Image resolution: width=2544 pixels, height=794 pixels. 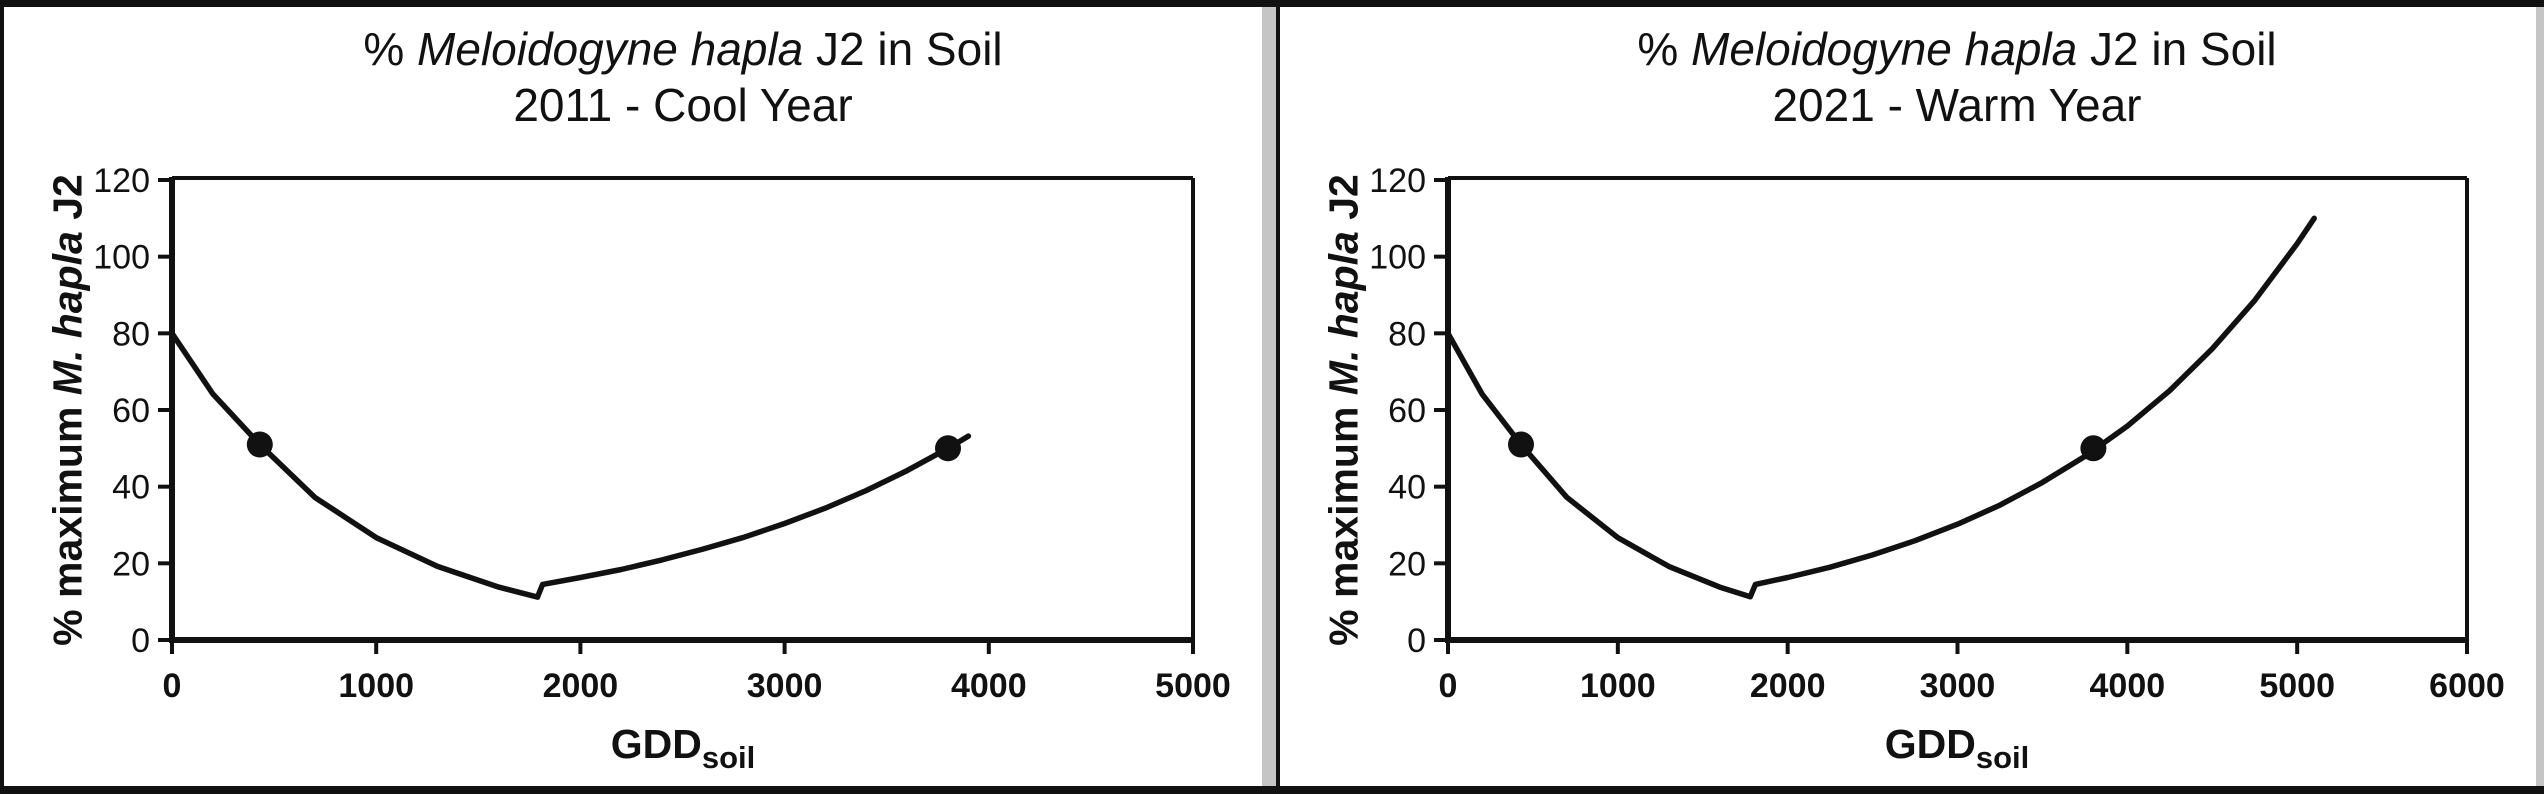 I want to click on chart-subtitle: 2011 - Cool Year, so click(x=683, y=105).